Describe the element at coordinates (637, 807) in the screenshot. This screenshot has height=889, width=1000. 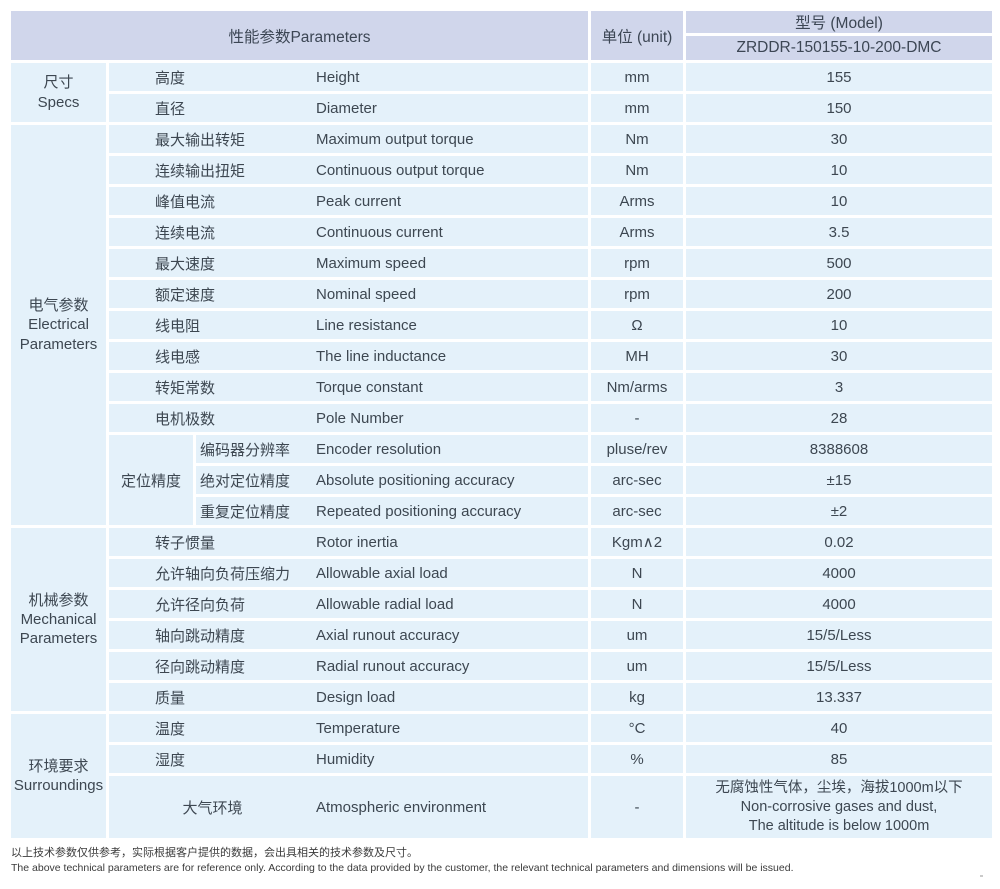
I see `unit-cell: -` at that location.